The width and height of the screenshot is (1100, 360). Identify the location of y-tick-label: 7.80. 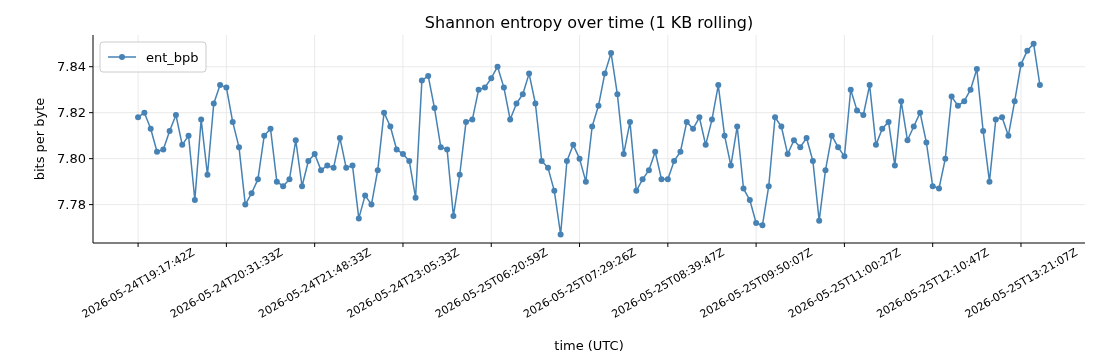
(71, 159).